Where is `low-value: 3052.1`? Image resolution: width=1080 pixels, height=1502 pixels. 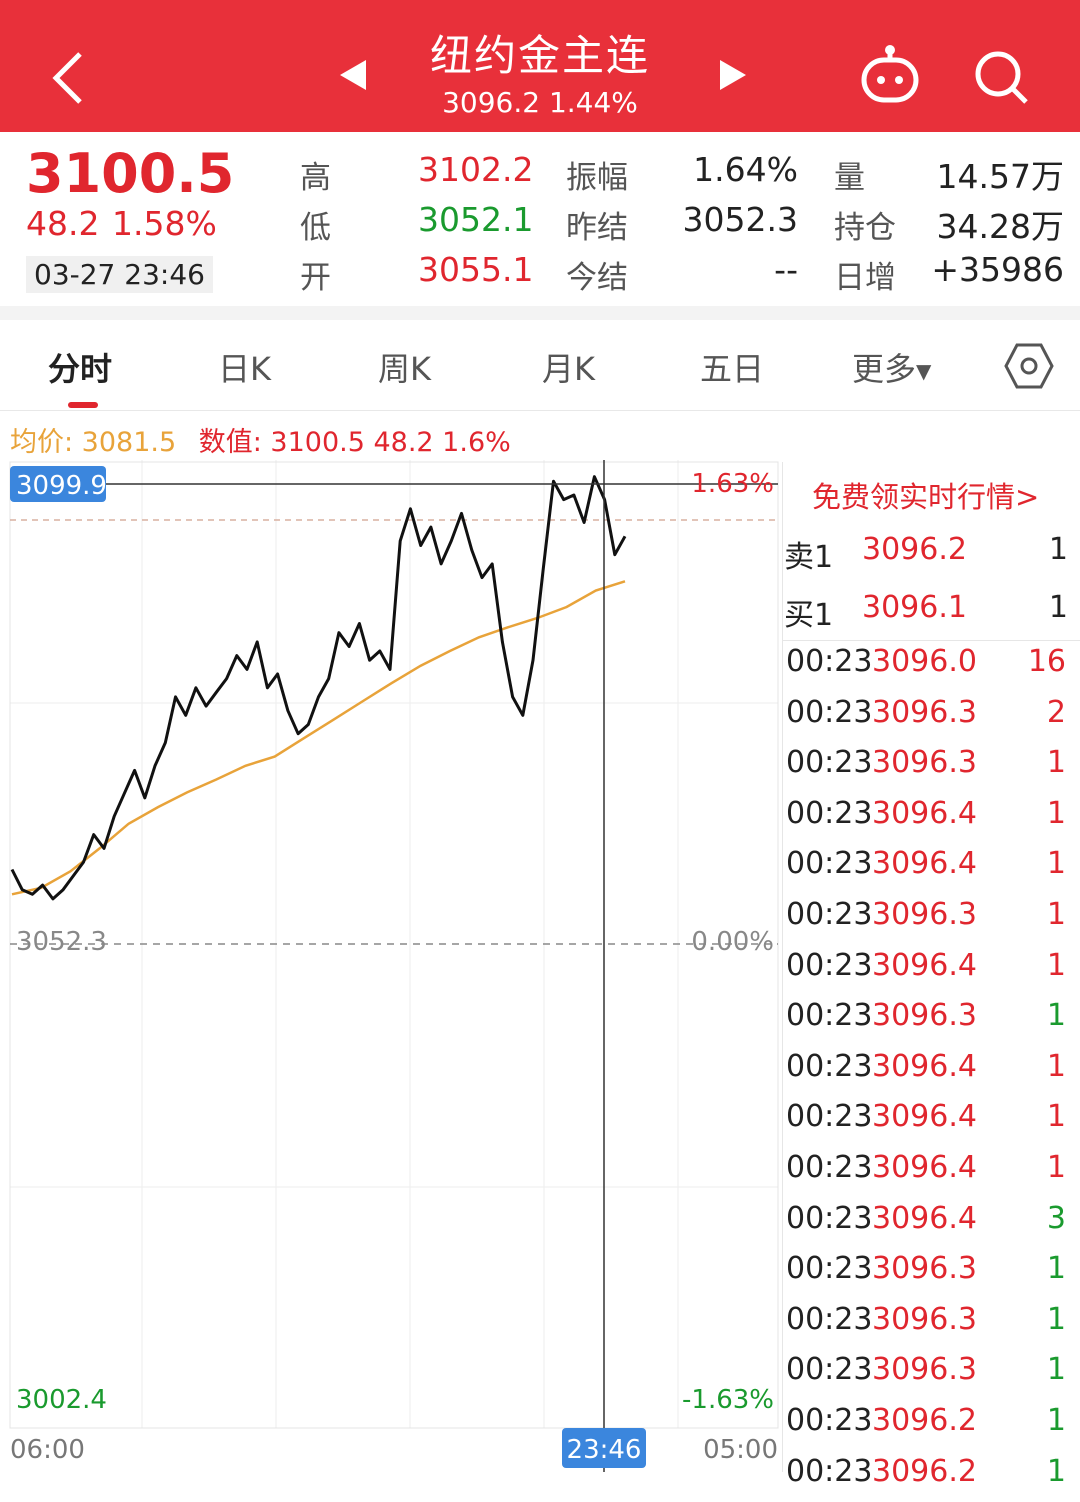 low-value: 3052.1 is located at coordinates (476, 219).